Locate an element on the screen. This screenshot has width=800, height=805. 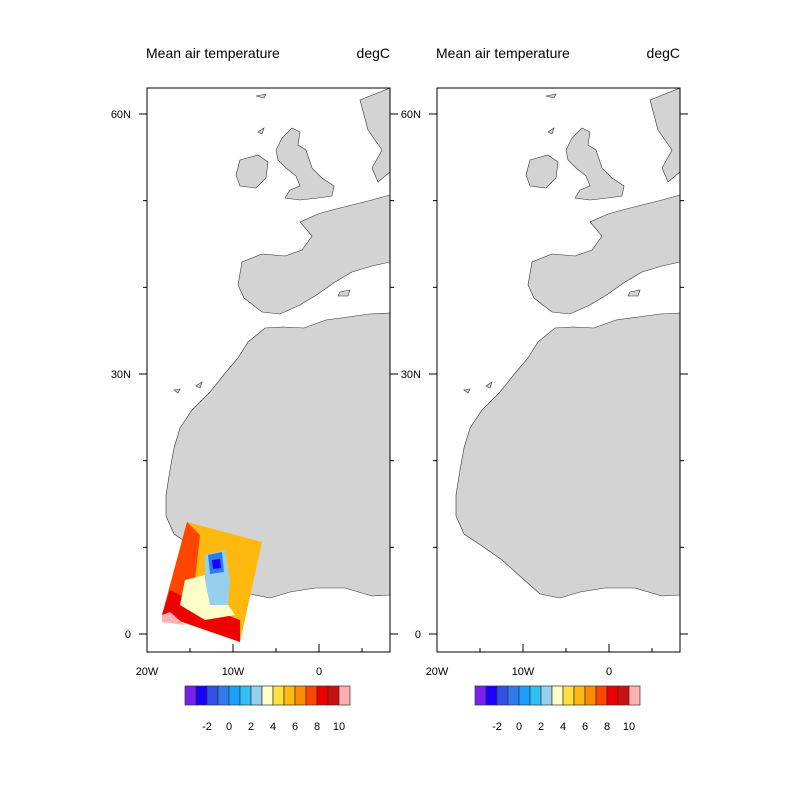
field-warm-west is located at coordinates (795, 159).